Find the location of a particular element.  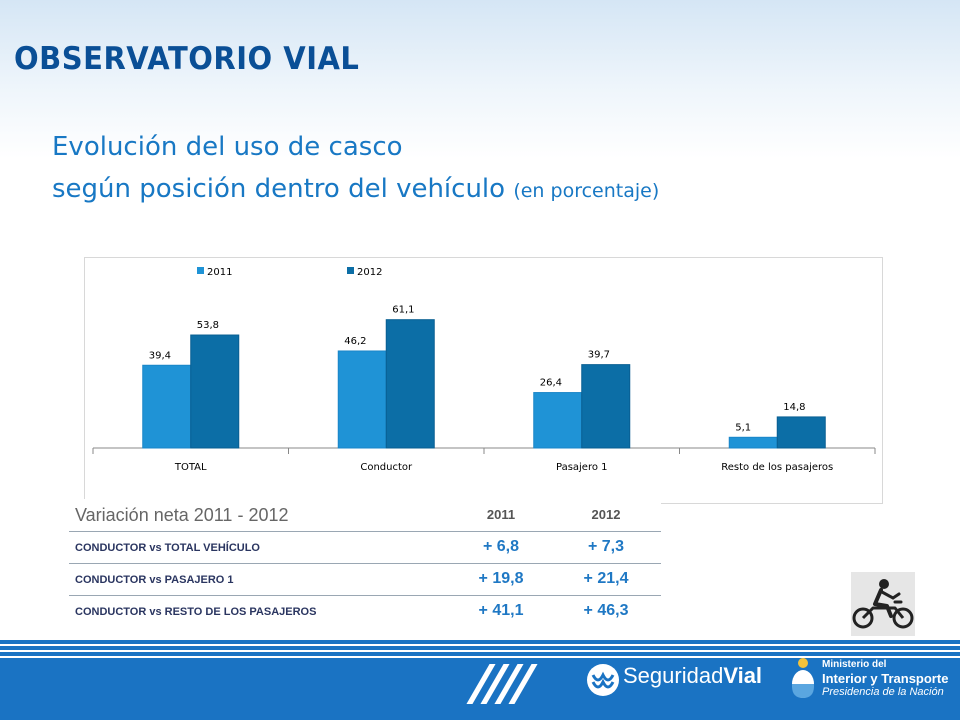

value-2012: + 46,3 is located at coordinates (606, 610).